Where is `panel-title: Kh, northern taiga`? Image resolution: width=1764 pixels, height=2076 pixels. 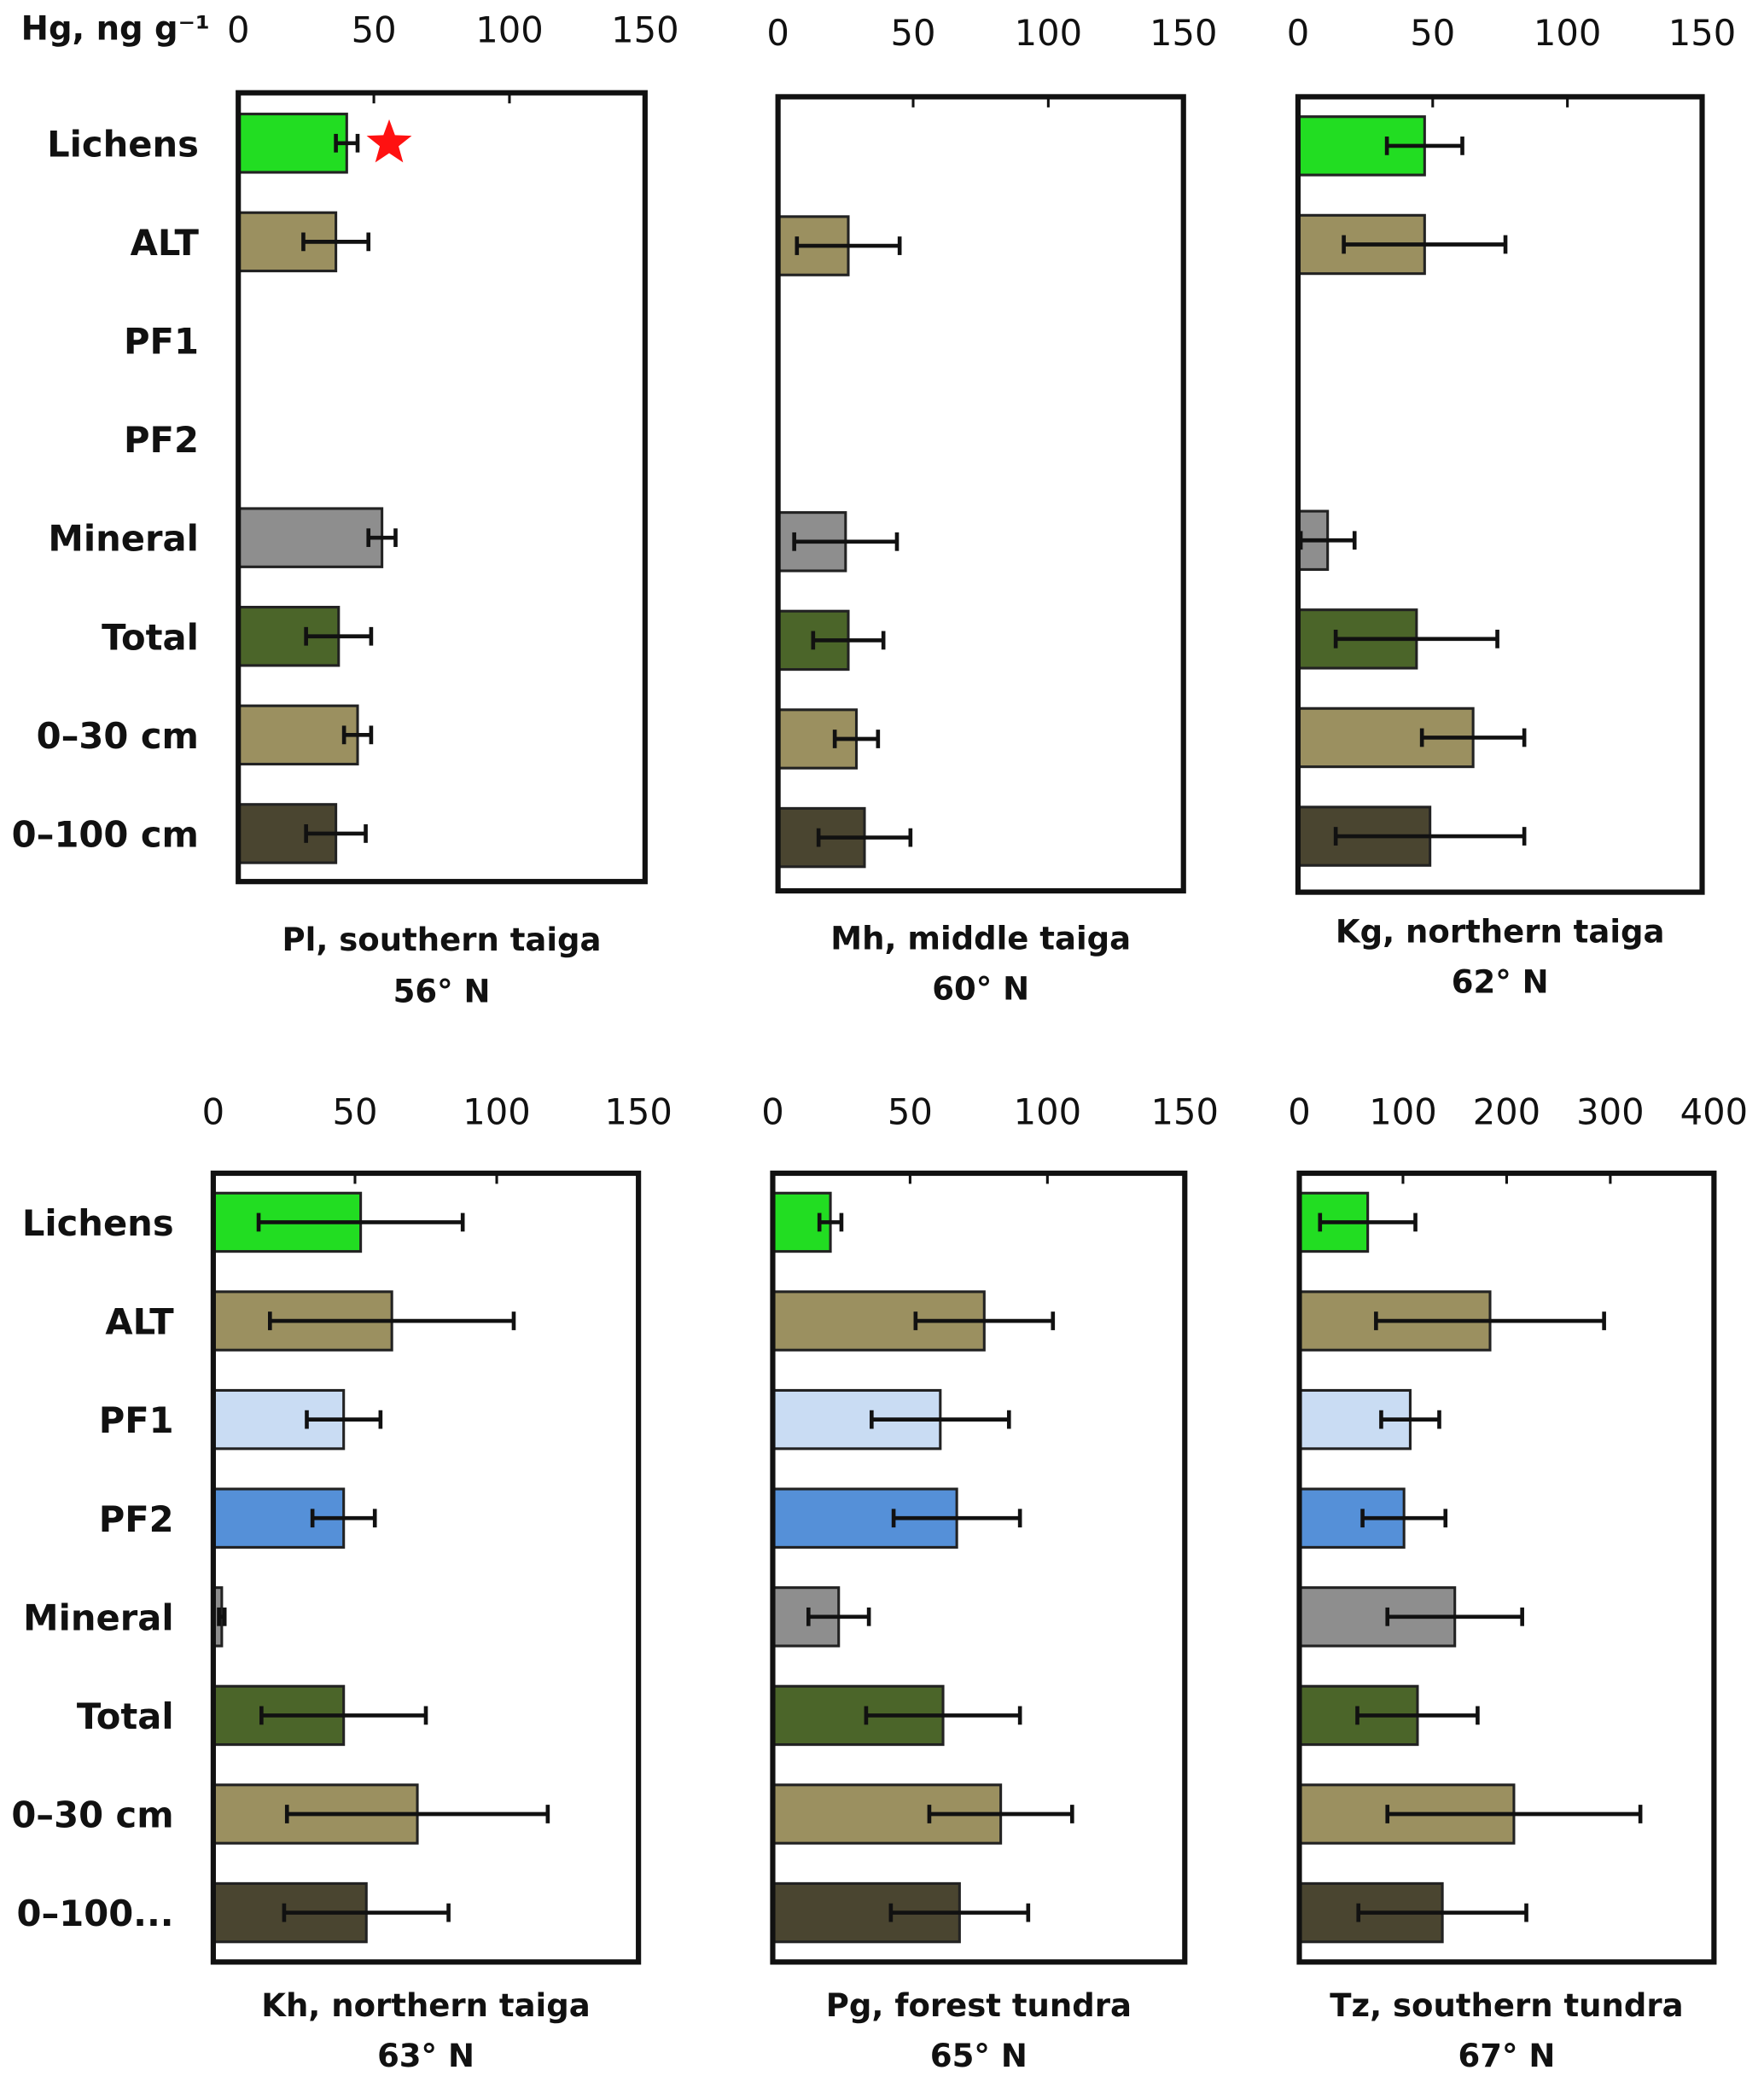
panel-title: Kh, northern taiga is located at coordinates (425, 2005).